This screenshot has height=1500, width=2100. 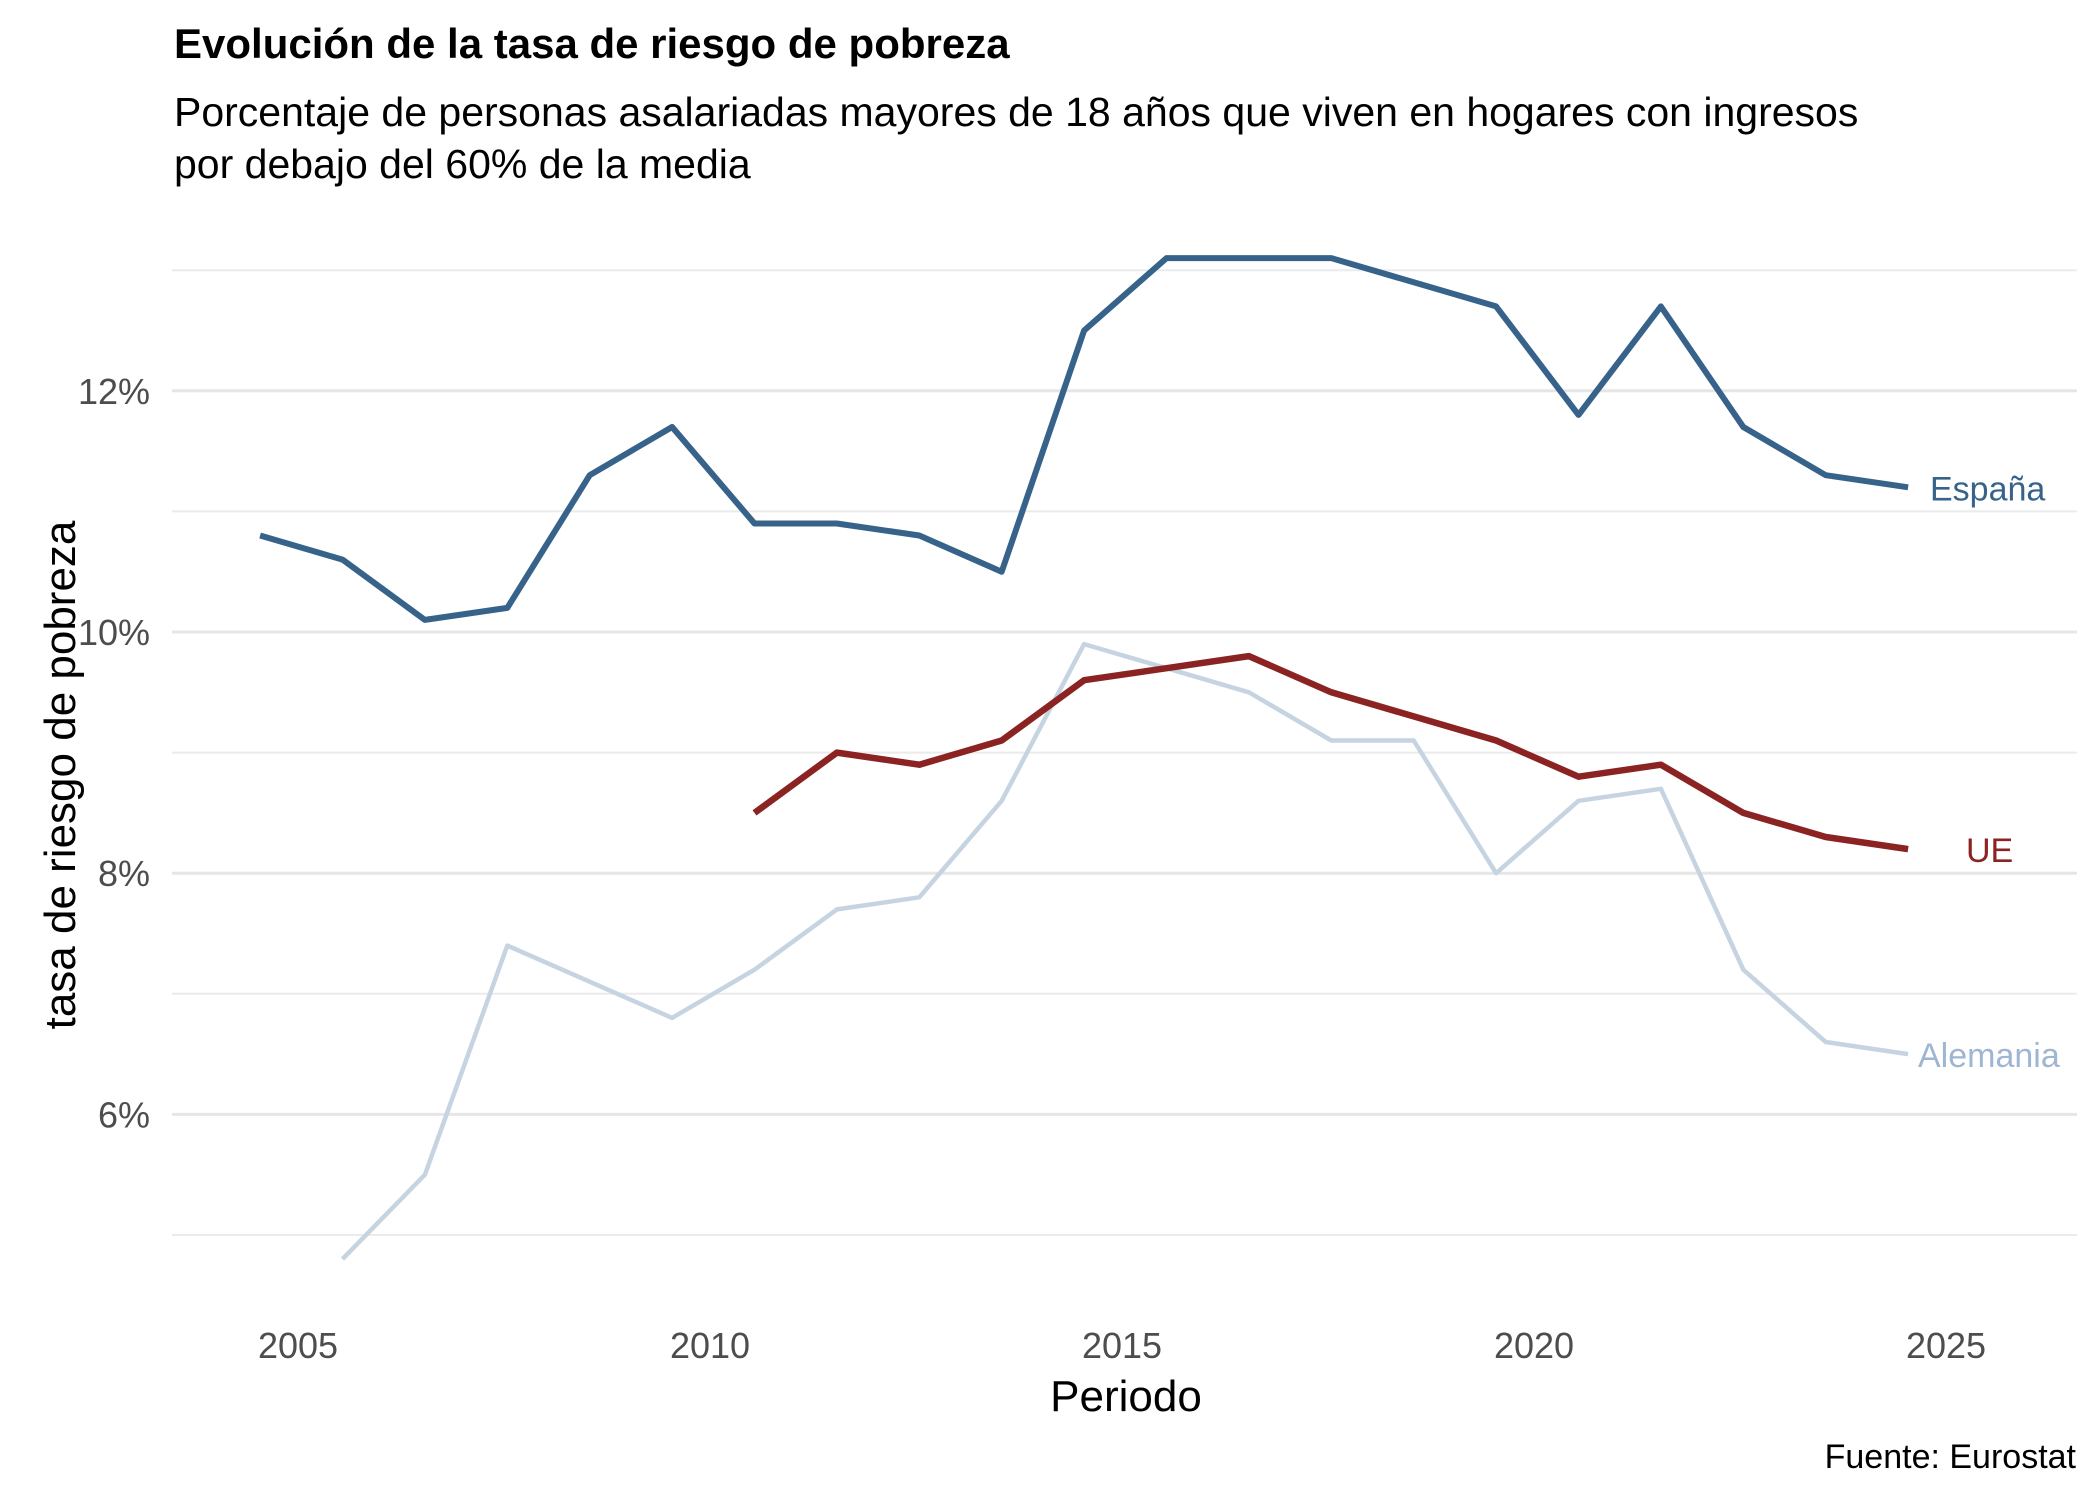 What do you see at coordinates (1126, 1396) in the screenshot?
I see `x-axis-title: Periodo` at bounding box center [1126, 1396].